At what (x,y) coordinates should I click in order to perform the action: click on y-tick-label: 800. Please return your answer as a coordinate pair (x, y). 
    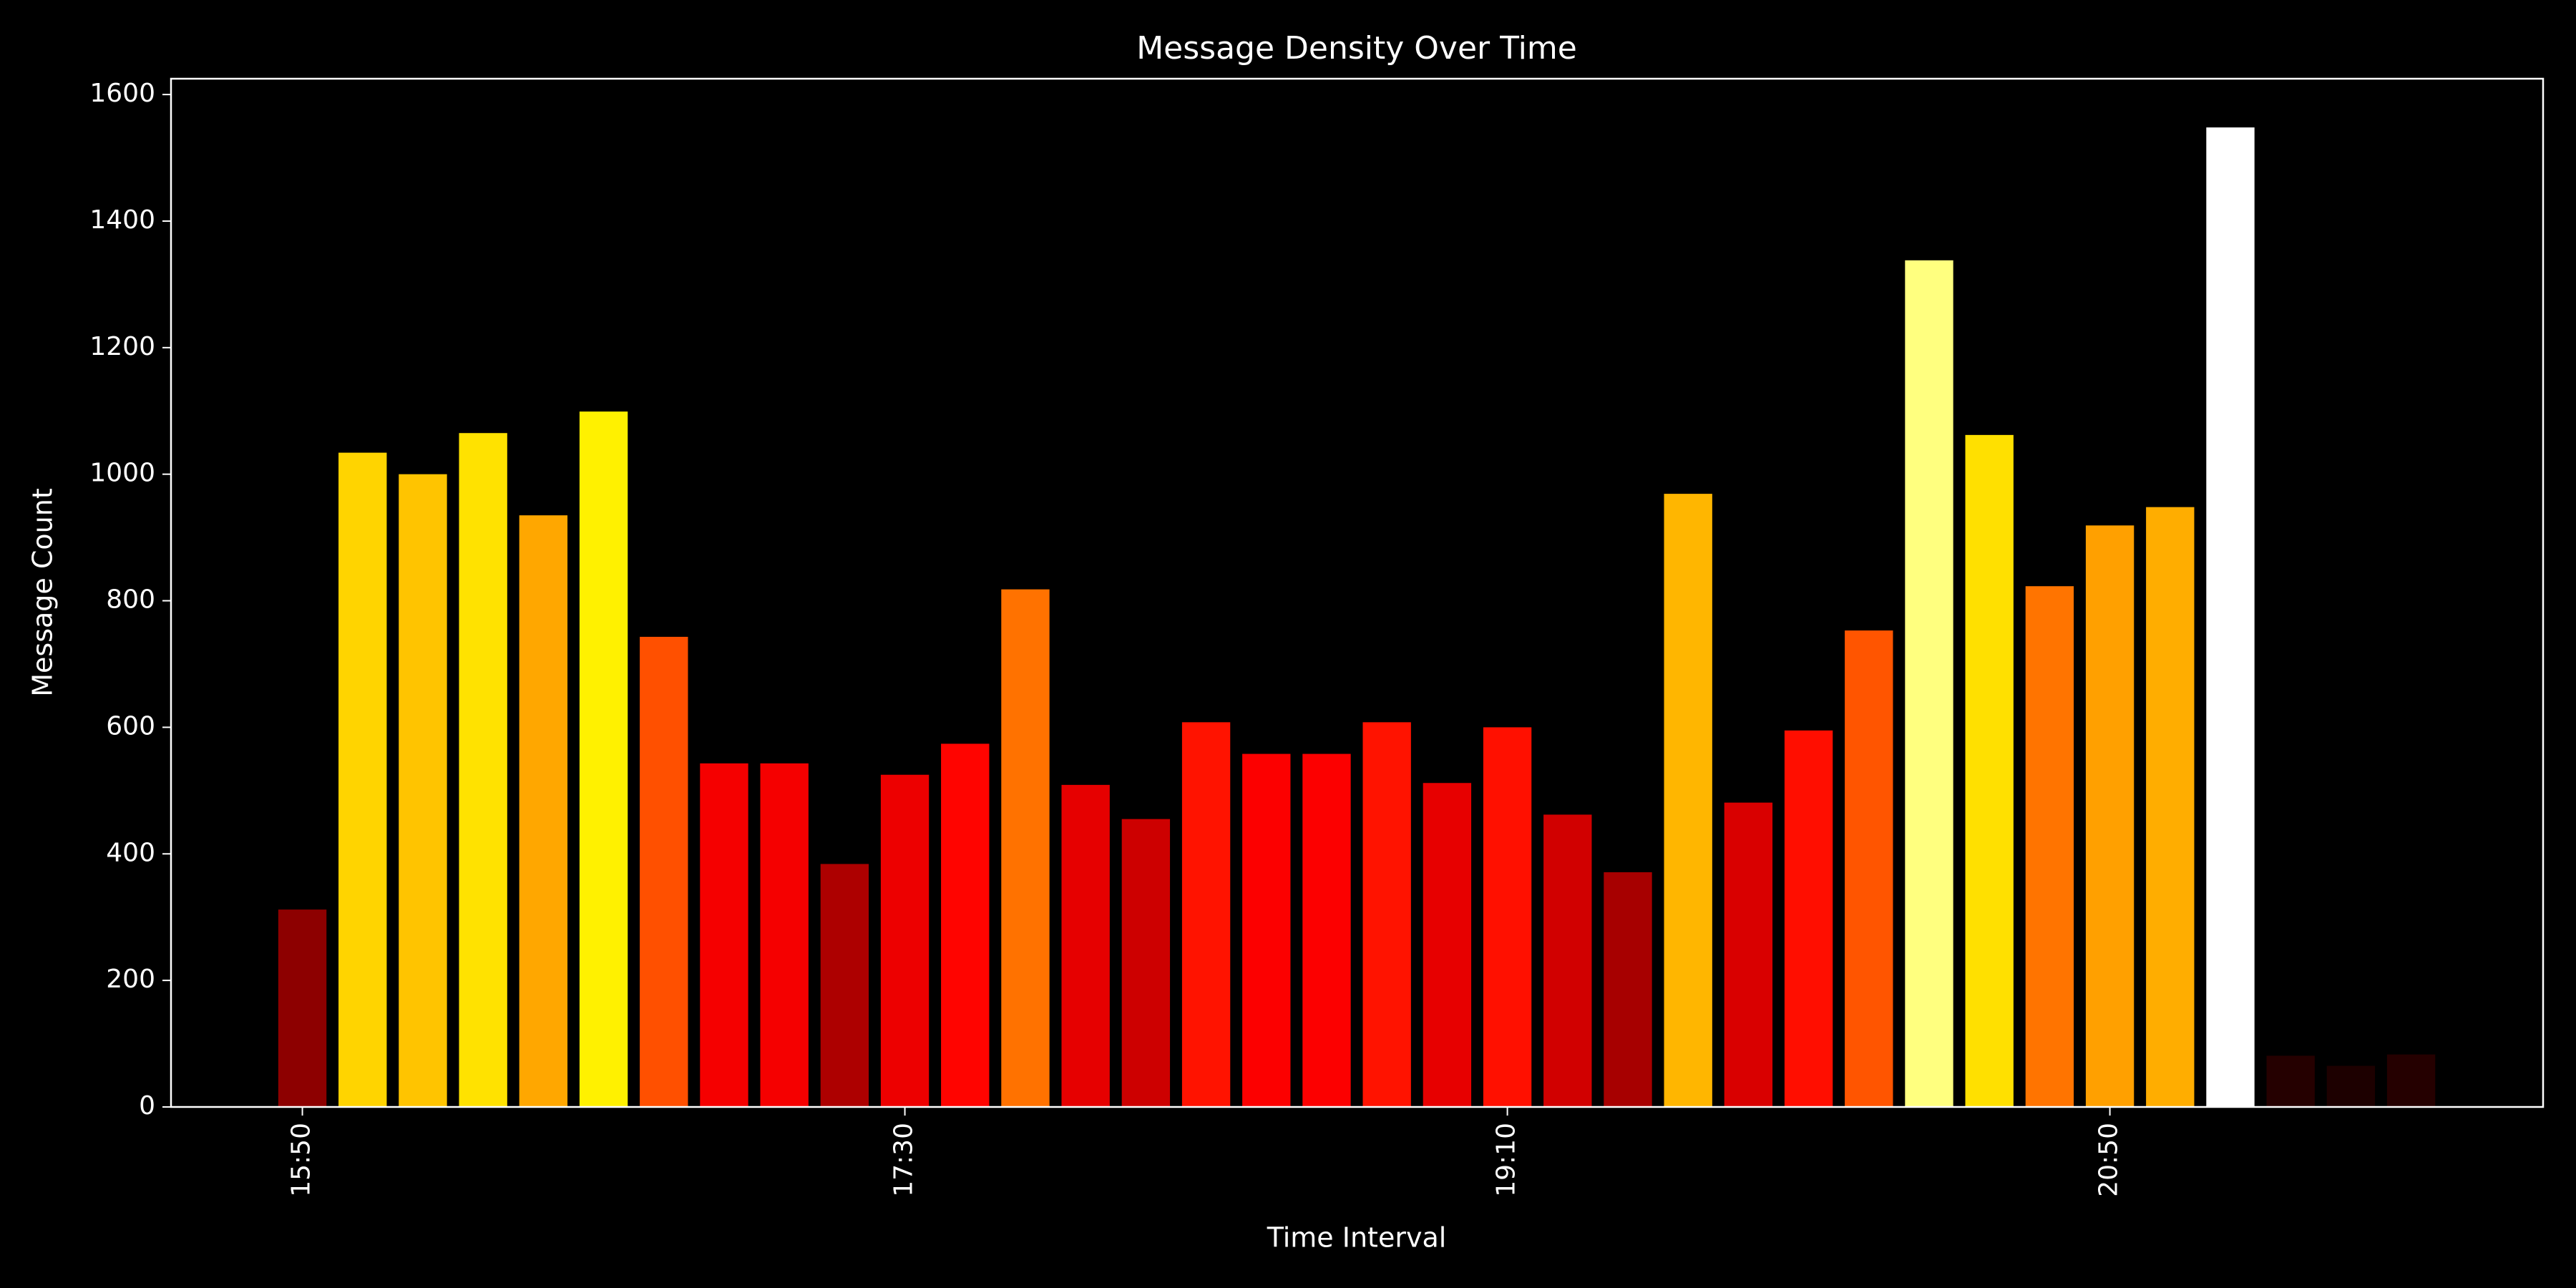
    Looking at the image, I should click on (130, 600).